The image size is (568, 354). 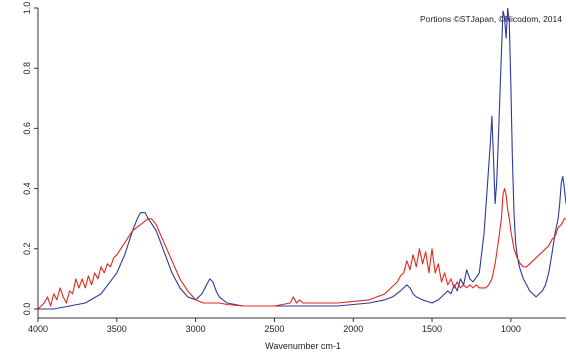 What do you see at coordinates (432, 329) in the screenshot?
I see `x-tick-label: 1500` at bounding box center [432, 329].